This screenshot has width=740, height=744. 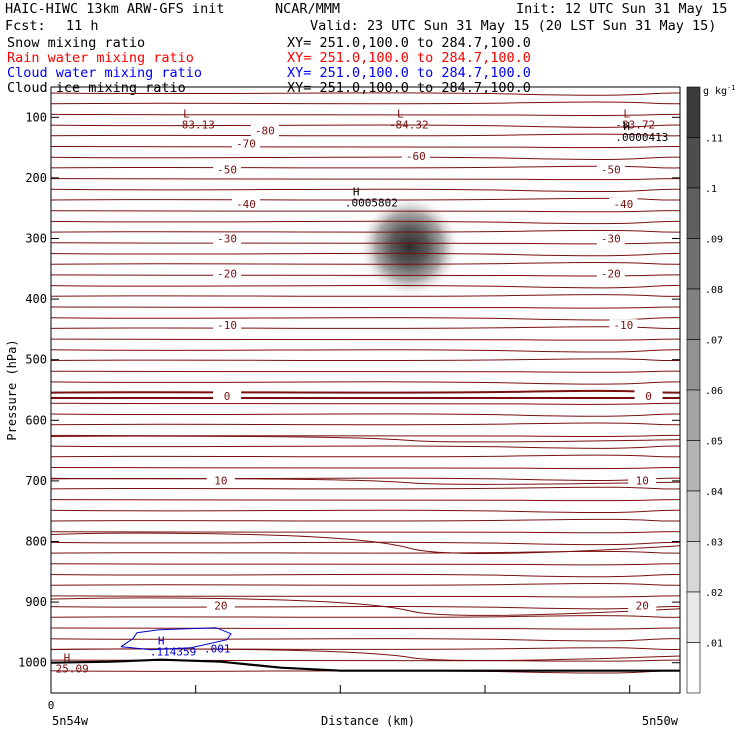 I want to click on colorbar-label: .09, so click(x=714, y=240).